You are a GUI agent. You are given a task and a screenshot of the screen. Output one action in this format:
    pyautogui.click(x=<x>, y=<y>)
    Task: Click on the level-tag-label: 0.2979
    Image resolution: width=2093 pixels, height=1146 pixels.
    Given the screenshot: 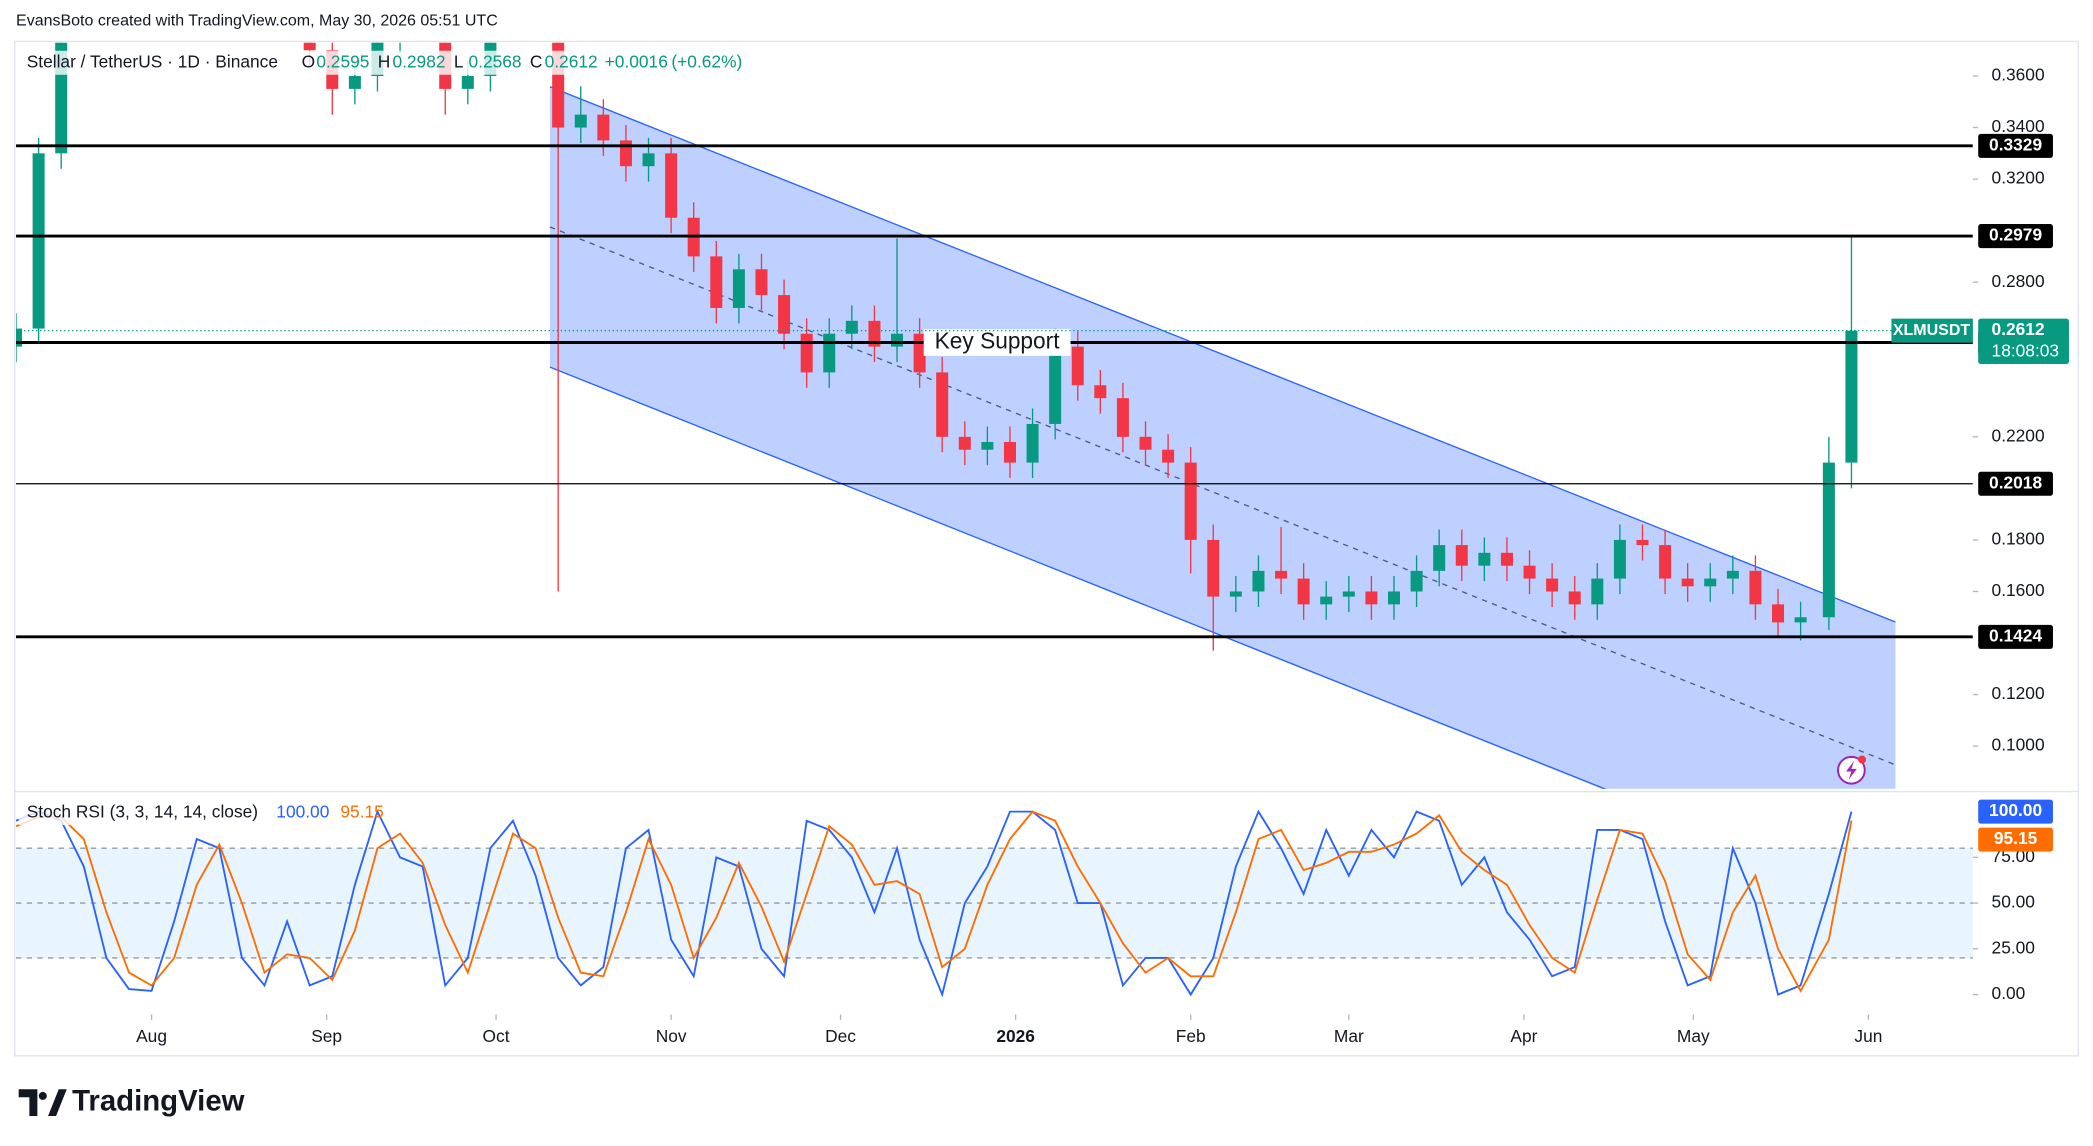 What is the action you would take?
    pyautogui.click(x=2015, y=235)
    